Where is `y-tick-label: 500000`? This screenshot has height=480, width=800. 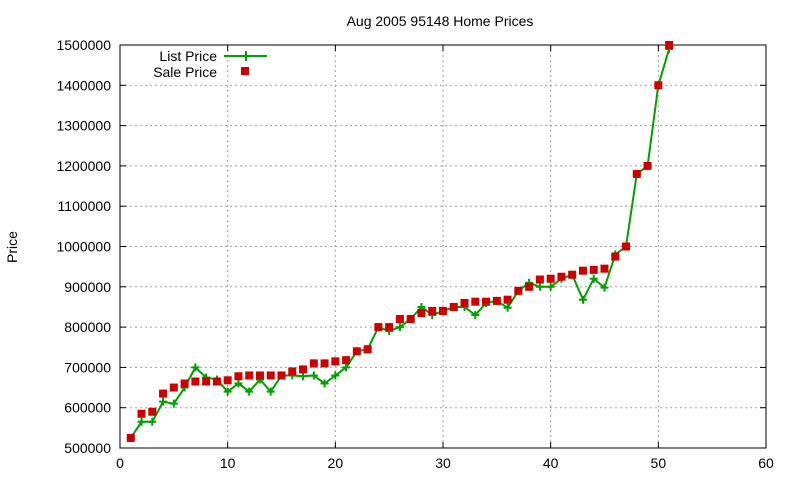 y-tick-label: 500000 is located at coordinates (87, 448).